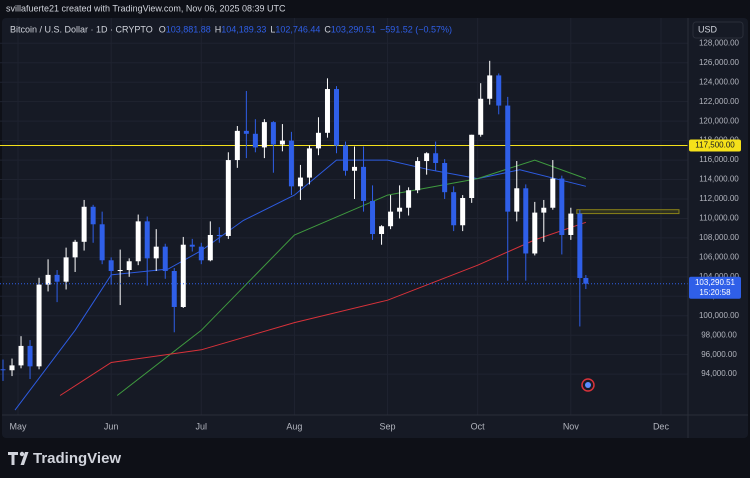 This screenshot has width=750, height=478. I want to click on level-tag, so click(715, 145).